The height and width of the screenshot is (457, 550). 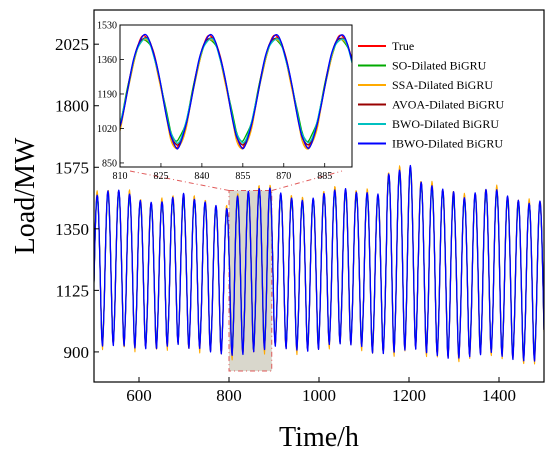 What do you see at coordinates (72, 44) in the screenshot?
I see `y-tick-label: 2025` at bounding box center [72, 44].